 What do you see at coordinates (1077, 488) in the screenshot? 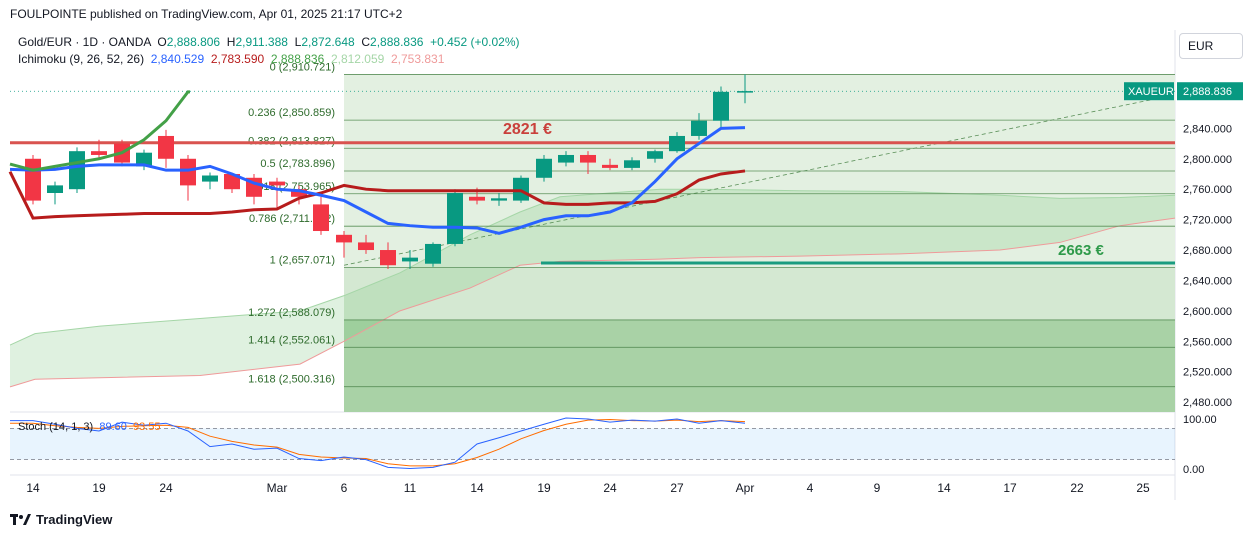
I see `time-tick-label: 22` at bounding box center [1077, 488].